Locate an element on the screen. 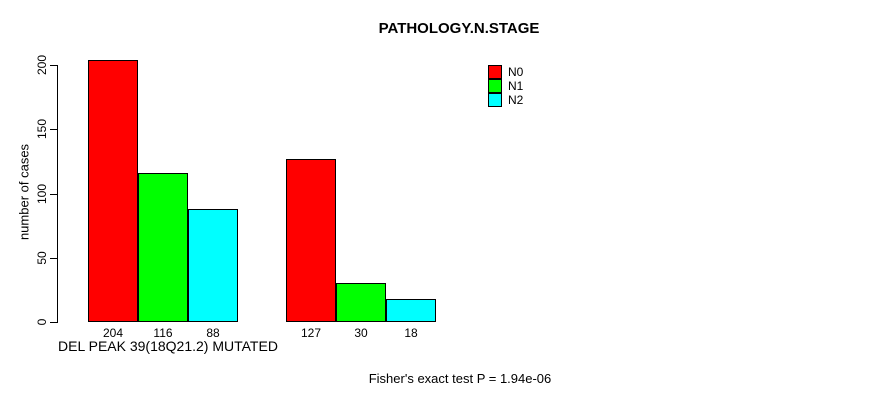  legend-label: N0 is located at coordinates (516, 72).